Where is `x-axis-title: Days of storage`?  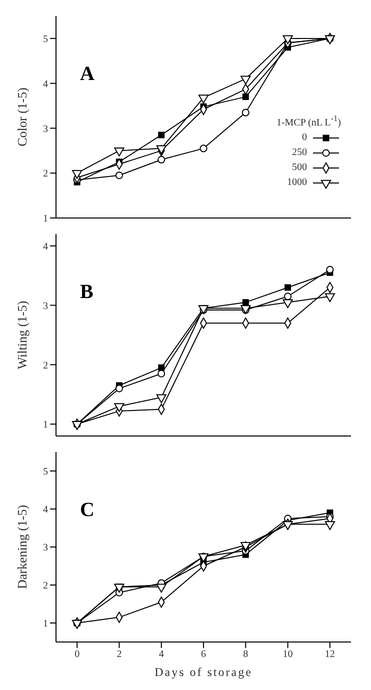
x-axis-title: Days of storage is located at coordinates (203, 672).